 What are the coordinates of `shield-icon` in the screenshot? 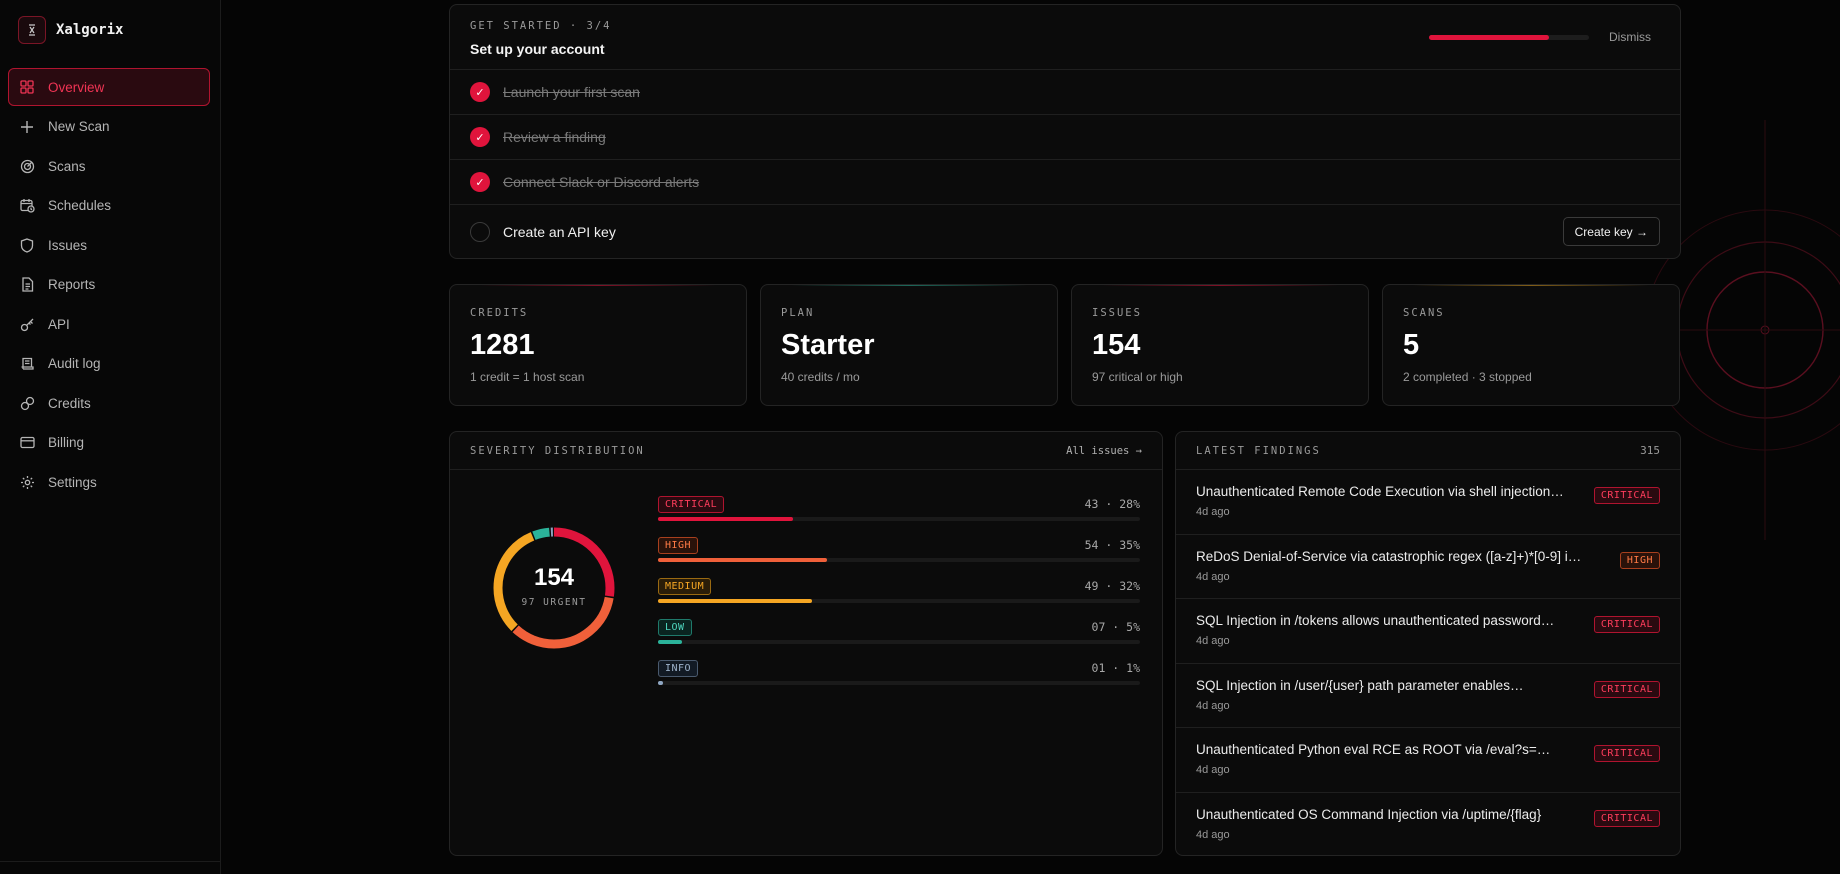 It's located at (27, 245).